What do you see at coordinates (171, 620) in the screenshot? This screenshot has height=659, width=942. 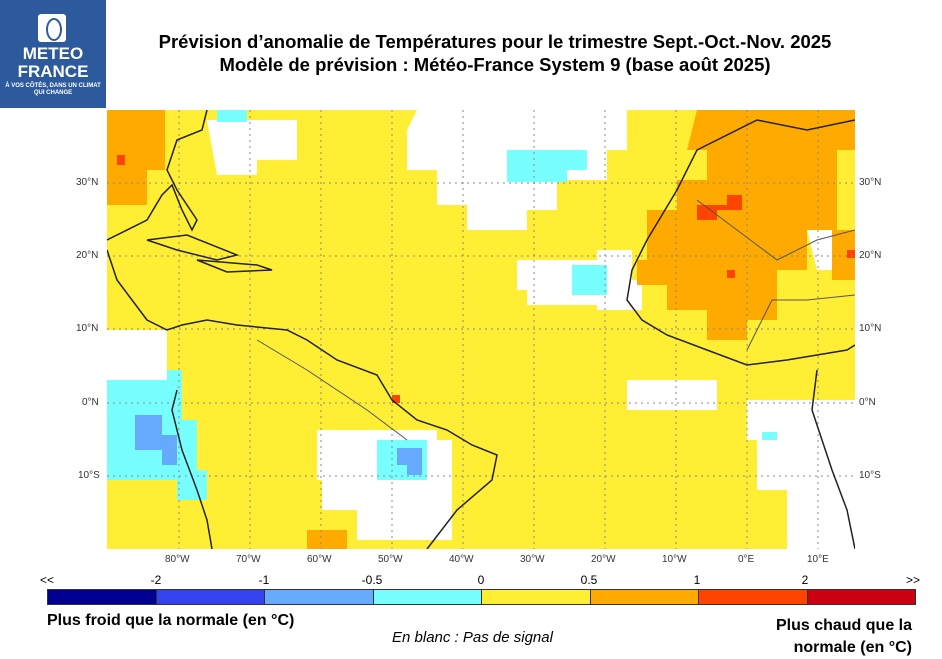 I see `cold-label: Plus froid que la normale (en °C)` at bounding box center [171, 620].